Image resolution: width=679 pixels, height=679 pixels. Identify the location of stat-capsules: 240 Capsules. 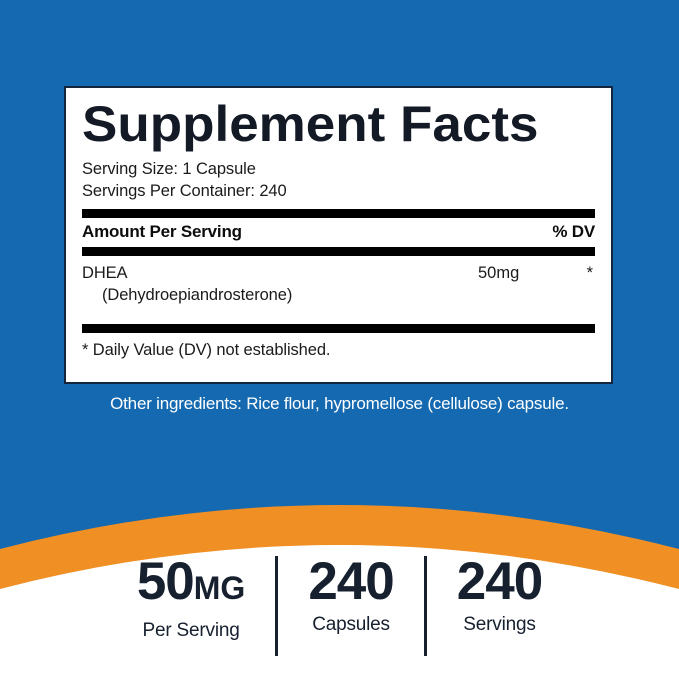
(350, 594).